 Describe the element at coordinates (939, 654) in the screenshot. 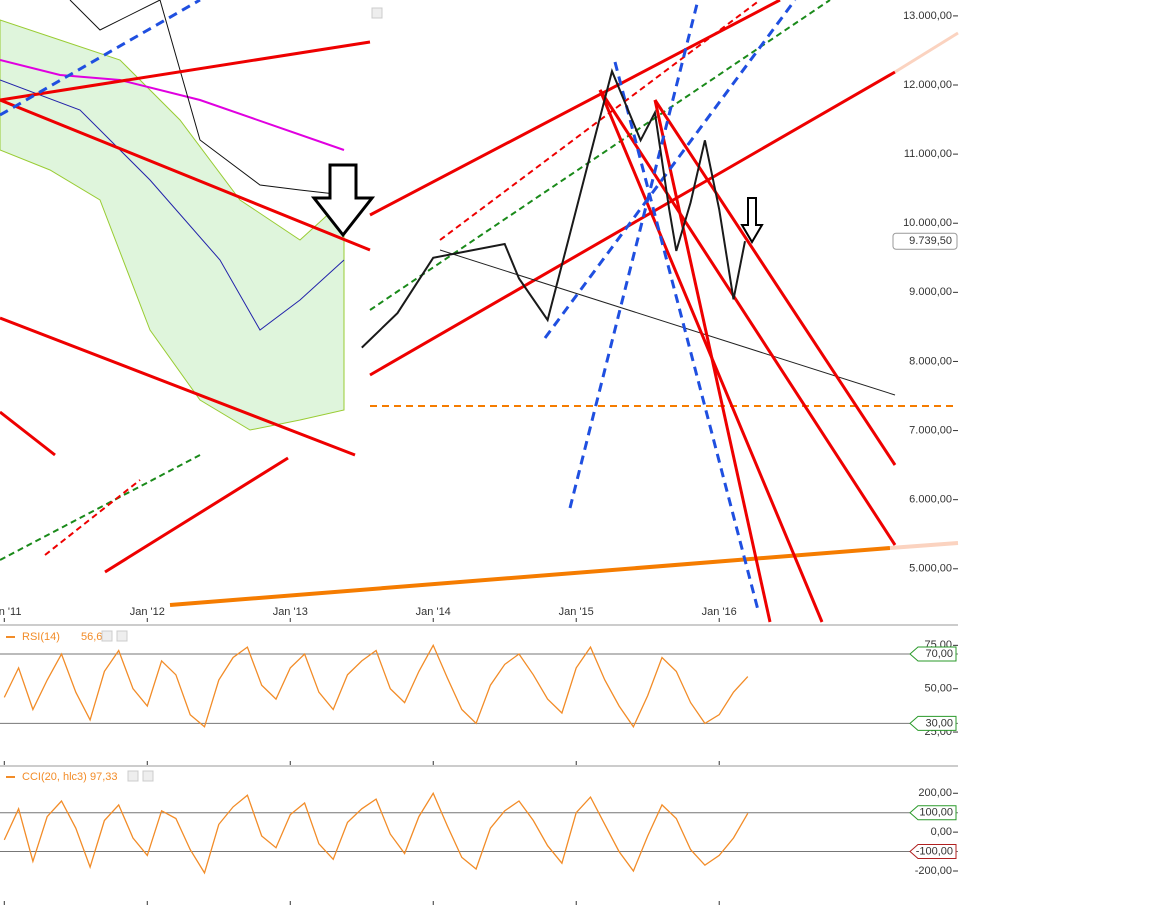

I see `level-label: 70,00` at that location.